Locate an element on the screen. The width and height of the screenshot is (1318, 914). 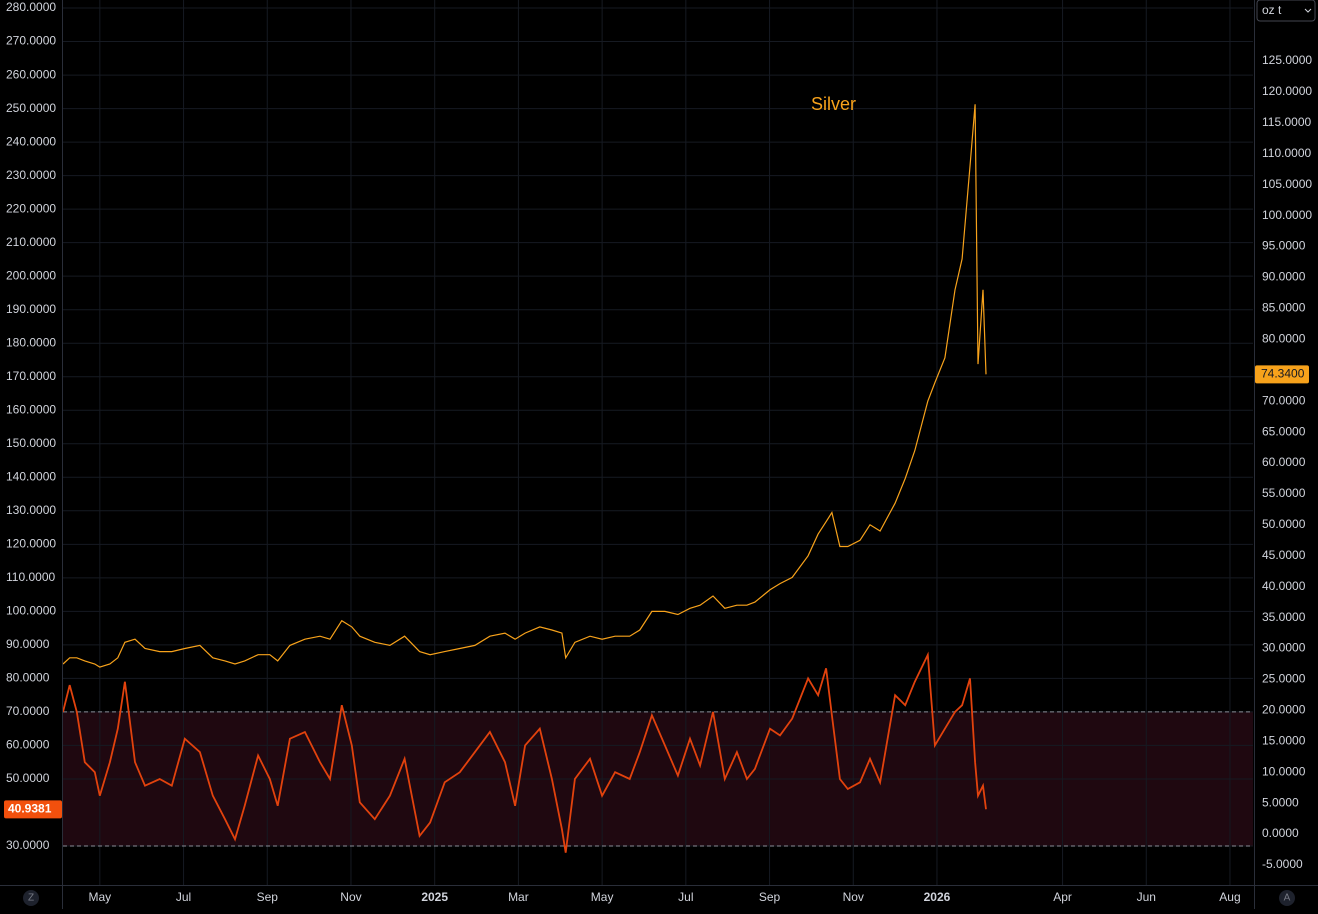
y-tick-label: 150.0000 is located at coordinates (31, 443).